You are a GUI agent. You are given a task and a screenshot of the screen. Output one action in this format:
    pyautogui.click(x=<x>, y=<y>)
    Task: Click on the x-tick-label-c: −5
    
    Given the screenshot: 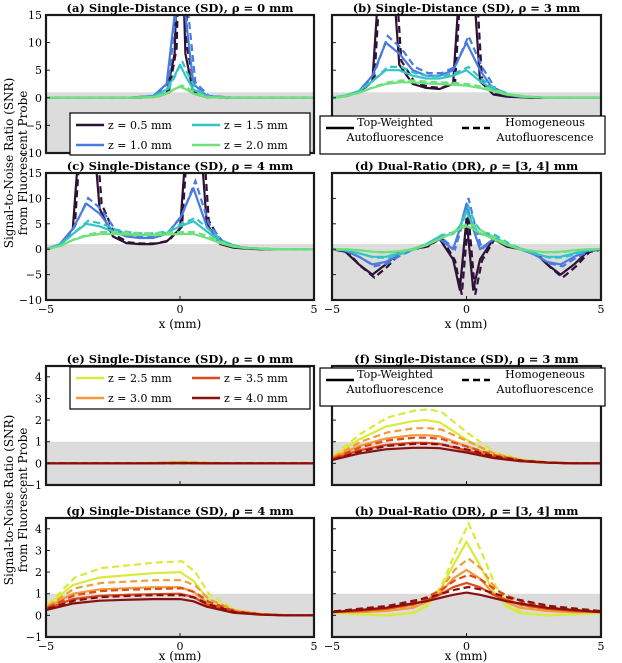 What is the action you would take?
    pyautogui.click(x=46, y=309)
    